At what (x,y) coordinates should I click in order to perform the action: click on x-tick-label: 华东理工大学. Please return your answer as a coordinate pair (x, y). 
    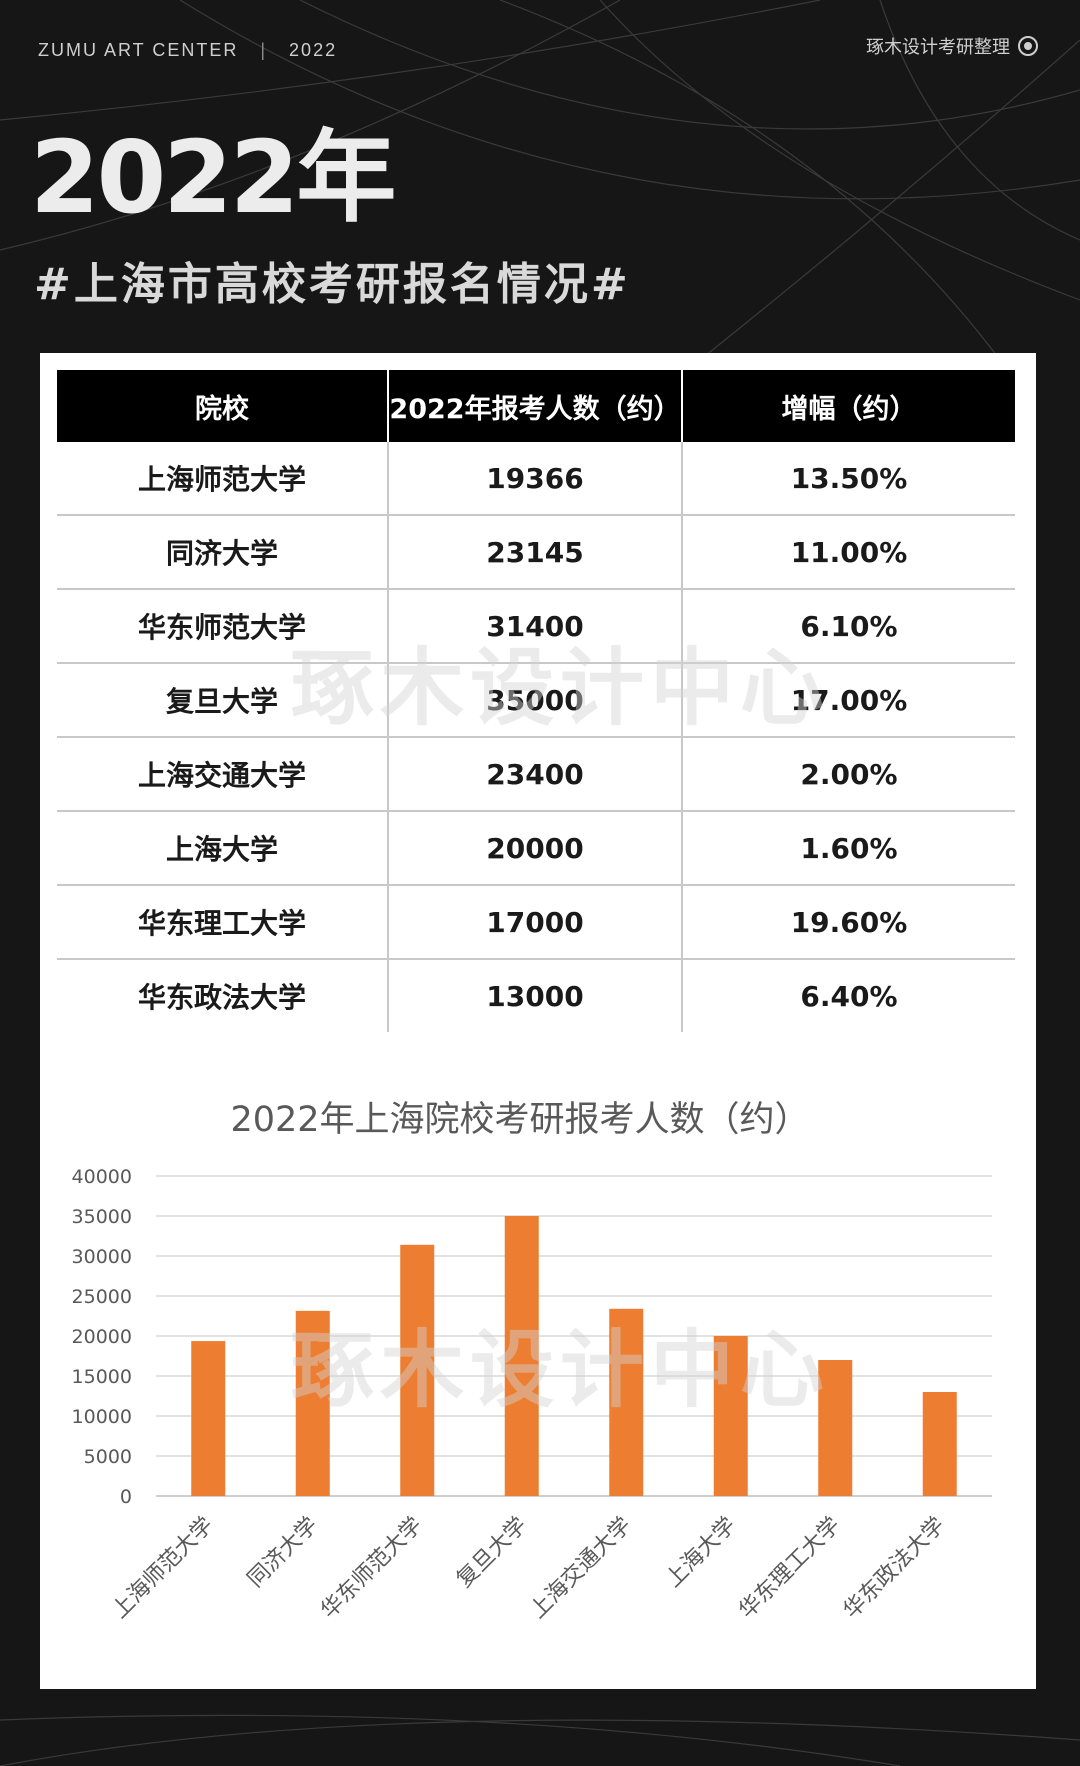
    Looking at the image, I should click on (789, 1568).